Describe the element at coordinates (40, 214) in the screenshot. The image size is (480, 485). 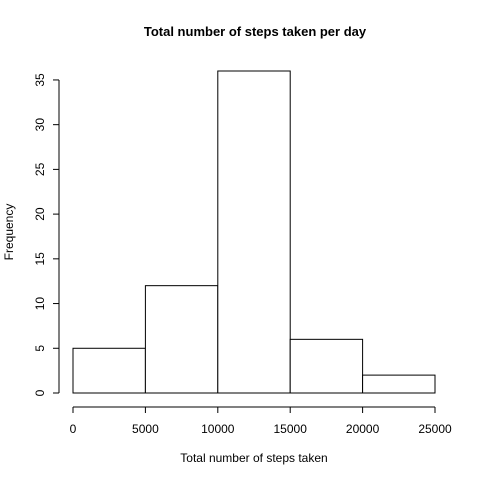
I see `y-tick-label-4: 20` at that location.